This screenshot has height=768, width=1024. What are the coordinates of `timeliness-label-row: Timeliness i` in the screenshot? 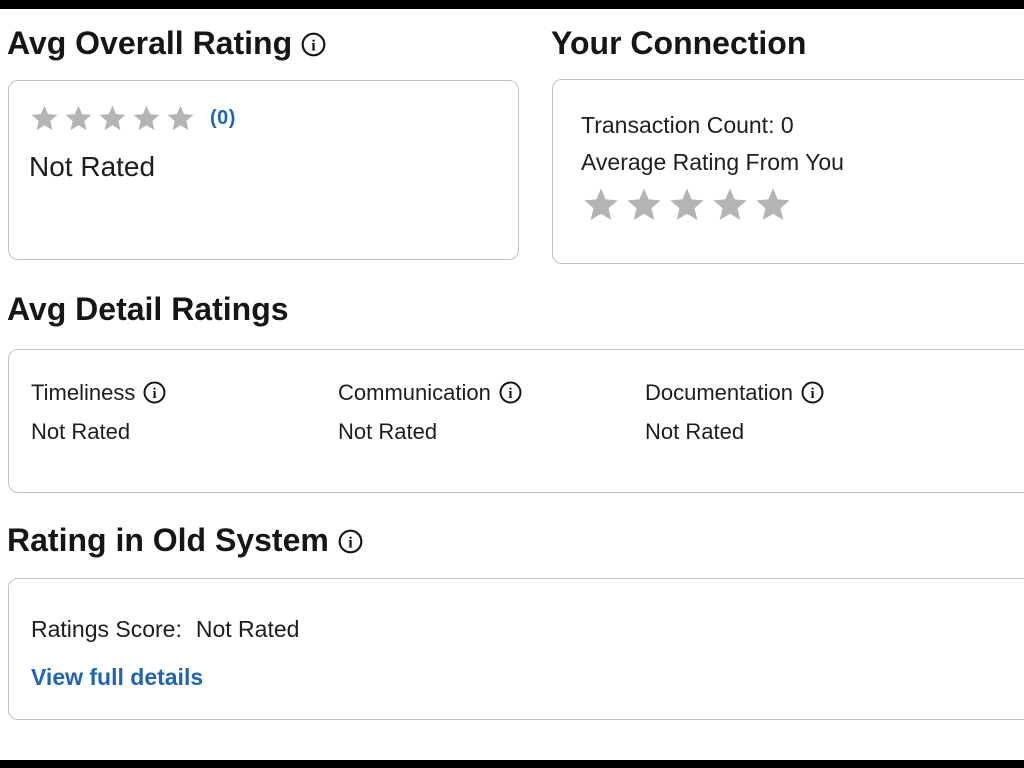 It's located at (98, 392).